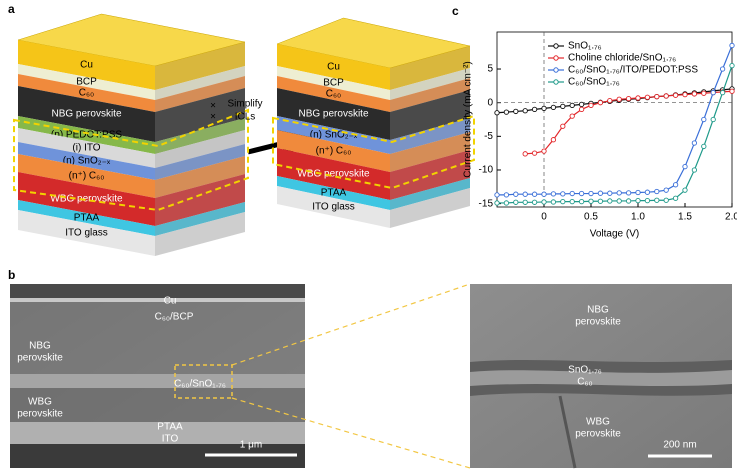  I want to click on legend-label: Choline chloride/SnO₁.₇₆, so click(622, 58).